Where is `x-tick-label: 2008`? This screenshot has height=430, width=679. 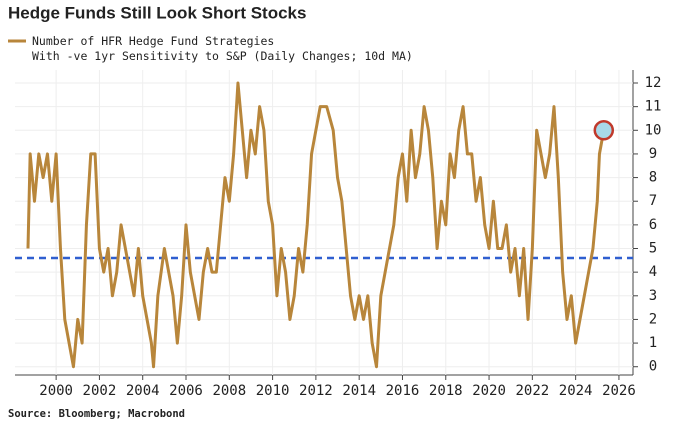
x-tick-label: 2008 is located at coordinates (229, 391).